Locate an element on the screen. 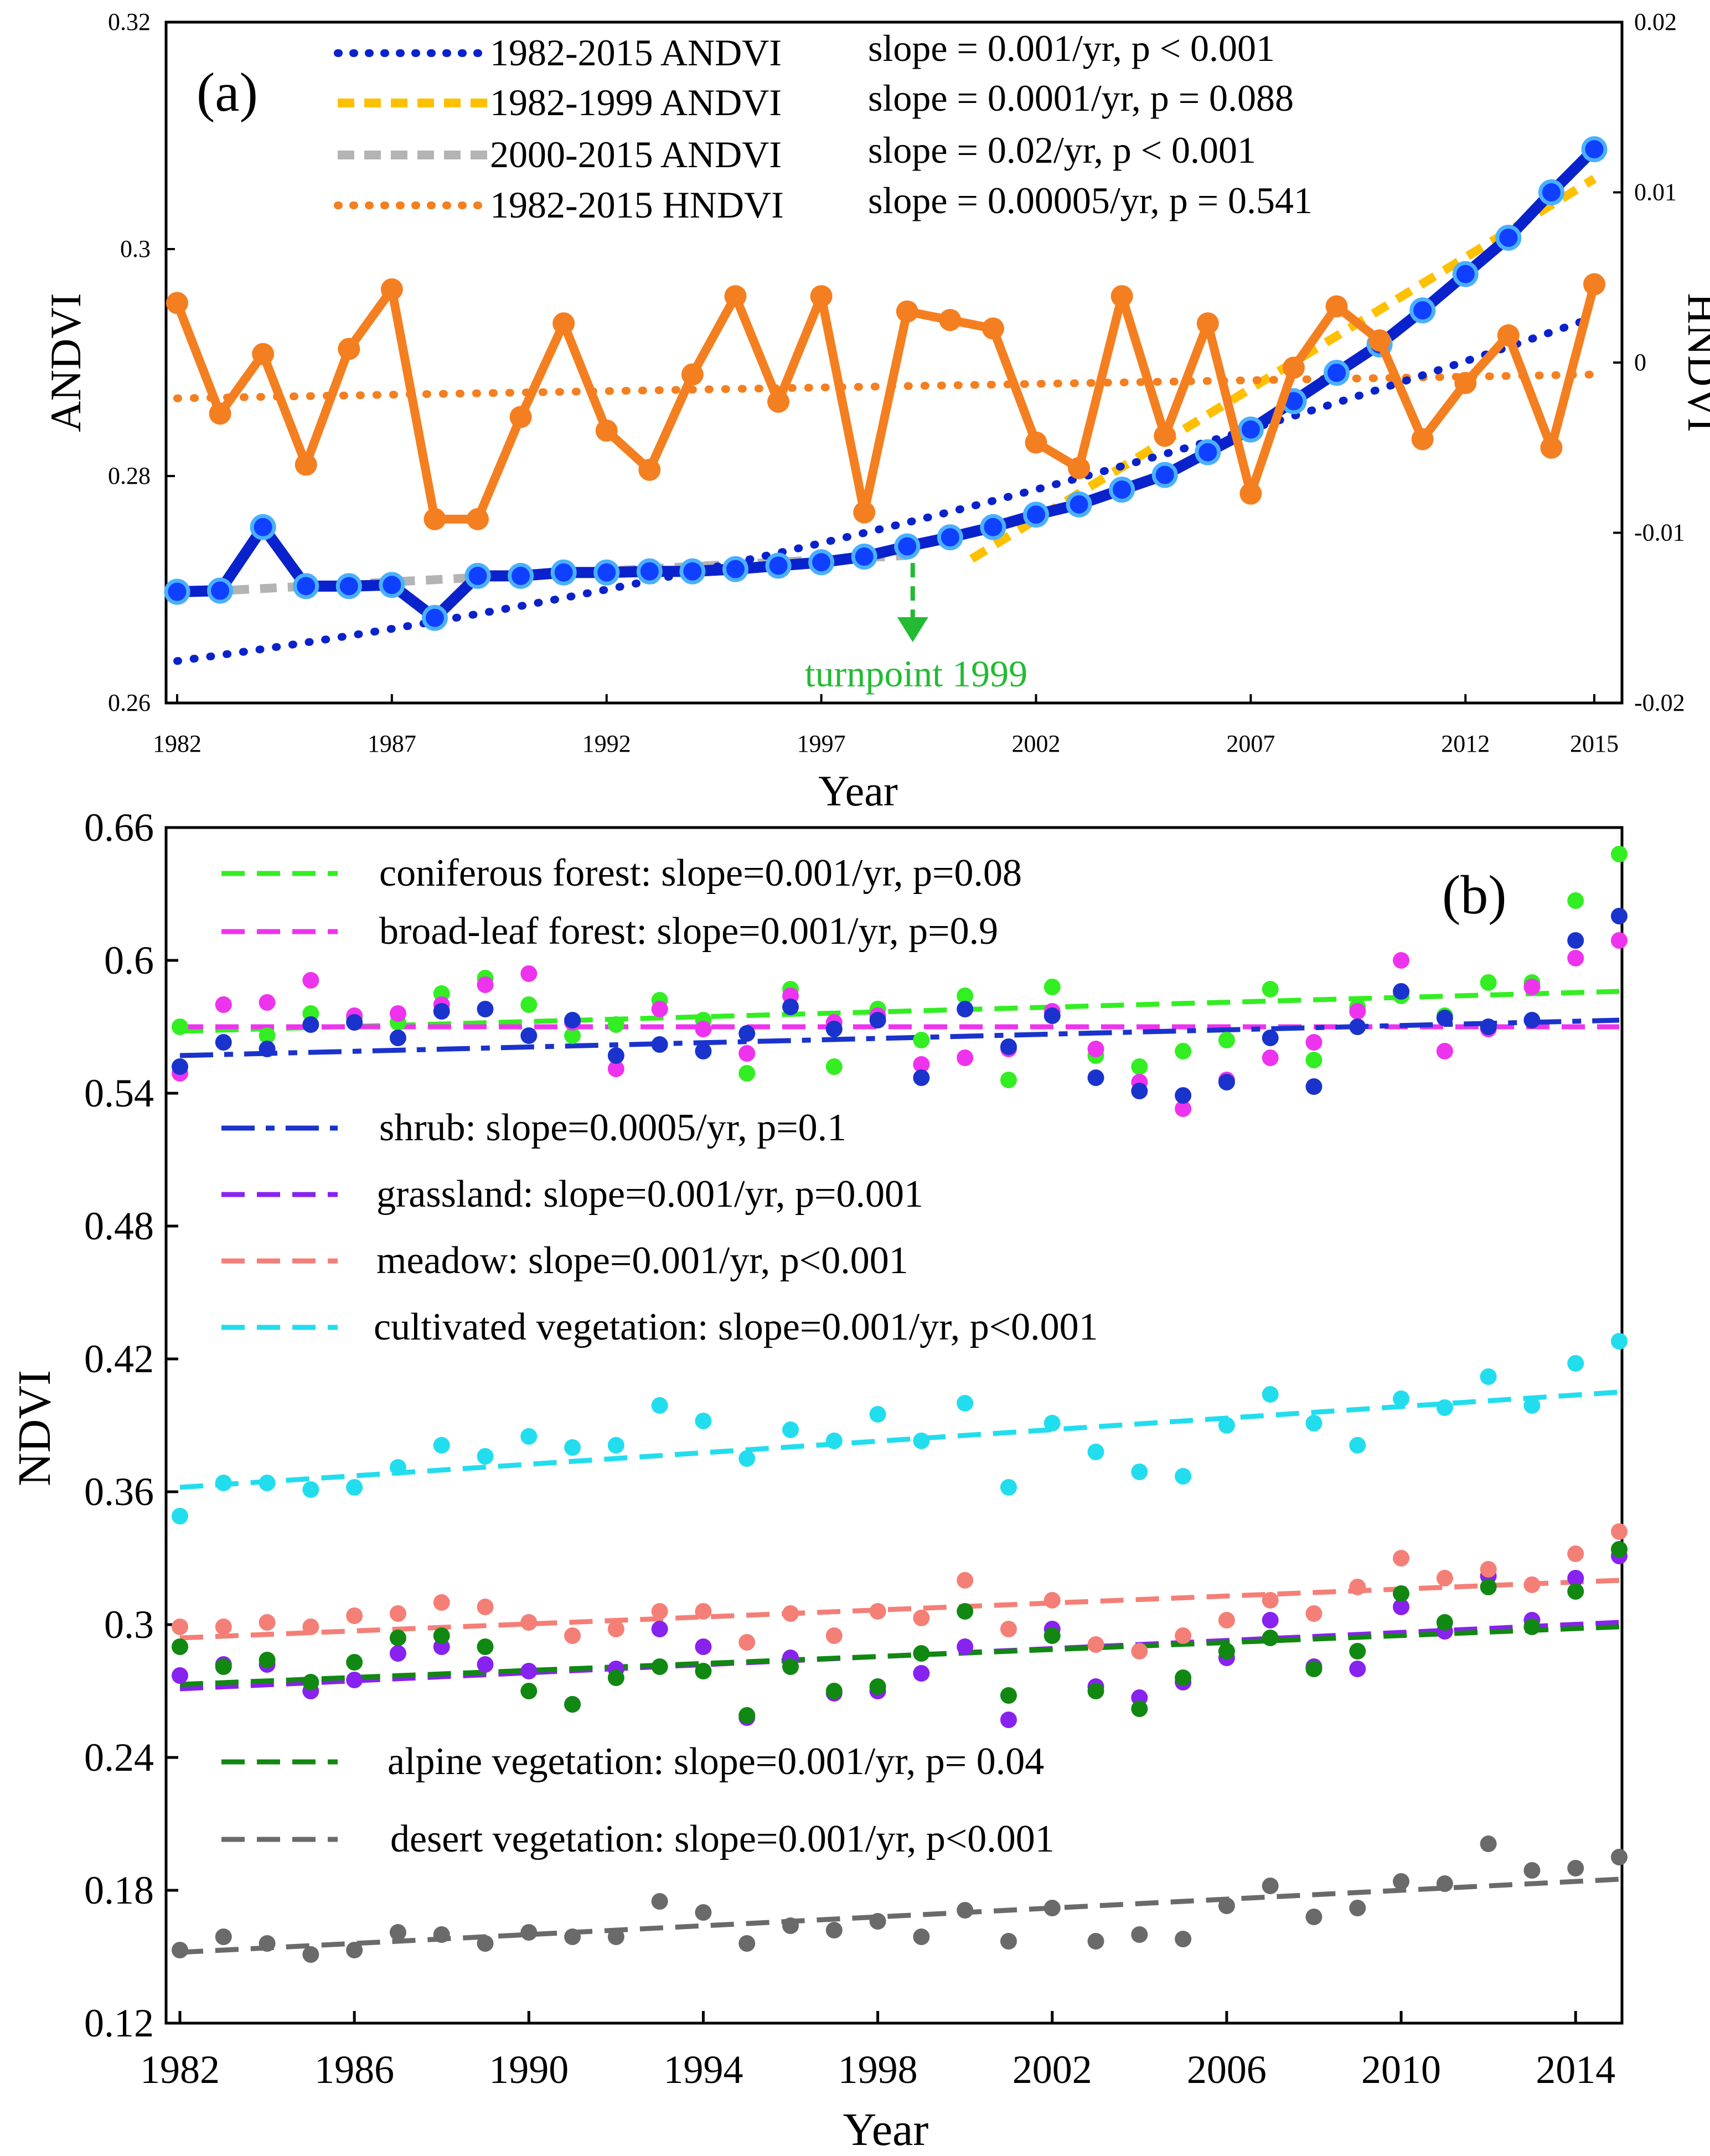 The width and height of the screenshot is (1710, 2156). turnpoint-label: turnpoint 1999 is located at coordinates (916, 674).